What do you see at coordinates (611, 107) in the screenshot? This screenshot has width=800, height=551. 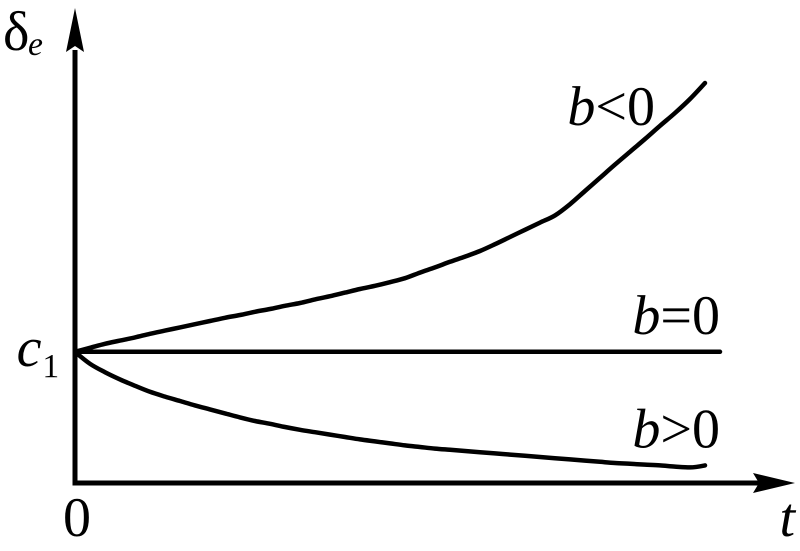 I see `series-label: b<0` at bounding box center [611, 107].